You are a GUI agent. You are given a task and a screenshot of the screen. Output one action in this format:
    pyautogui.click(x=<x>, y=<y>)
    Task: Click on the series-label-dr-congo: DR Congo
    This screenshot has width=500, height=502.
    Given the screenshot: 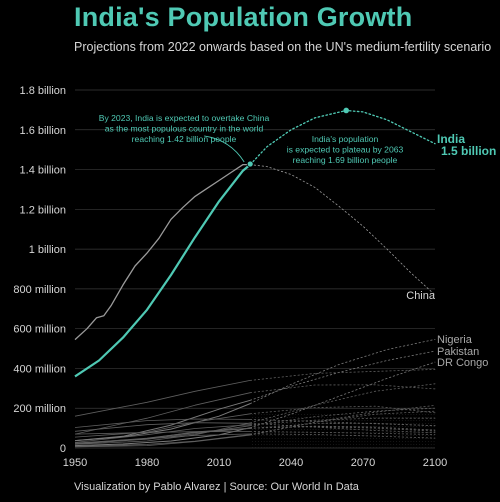 What is the action you would take?
    pyautogui.click(x=462, y=363)
    